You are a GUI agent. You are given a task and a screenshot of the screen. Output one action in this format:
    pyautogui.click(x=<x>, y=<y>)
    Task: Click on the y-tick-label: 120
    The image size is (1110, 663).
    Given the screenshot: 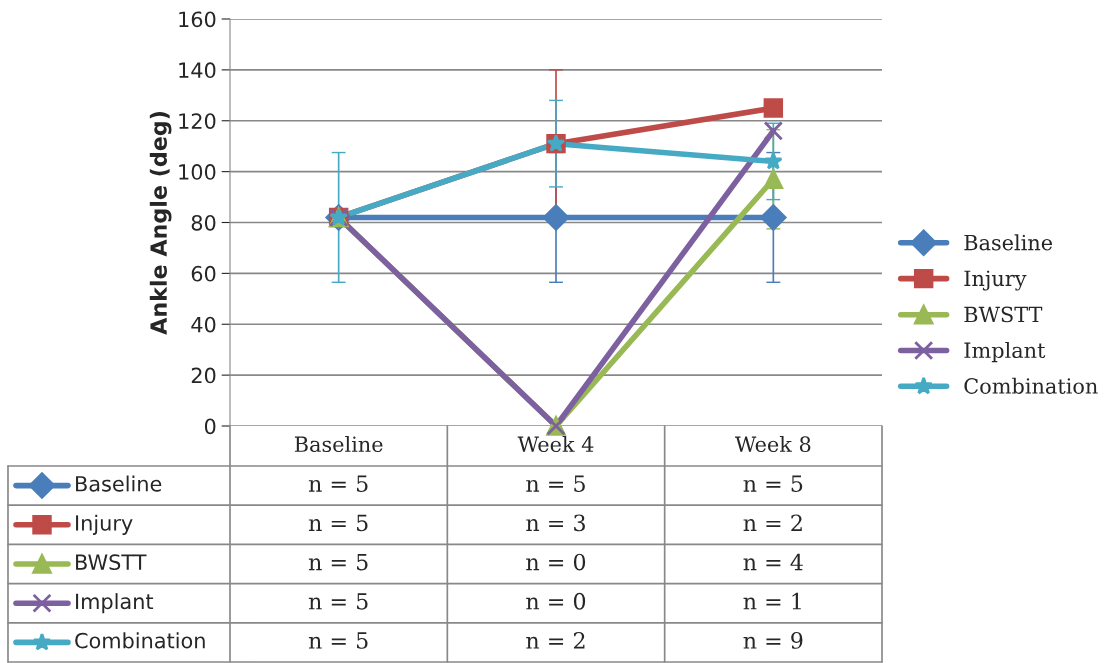 What is the action you would take?
    pyautogui.click(x=197, y=121)
    